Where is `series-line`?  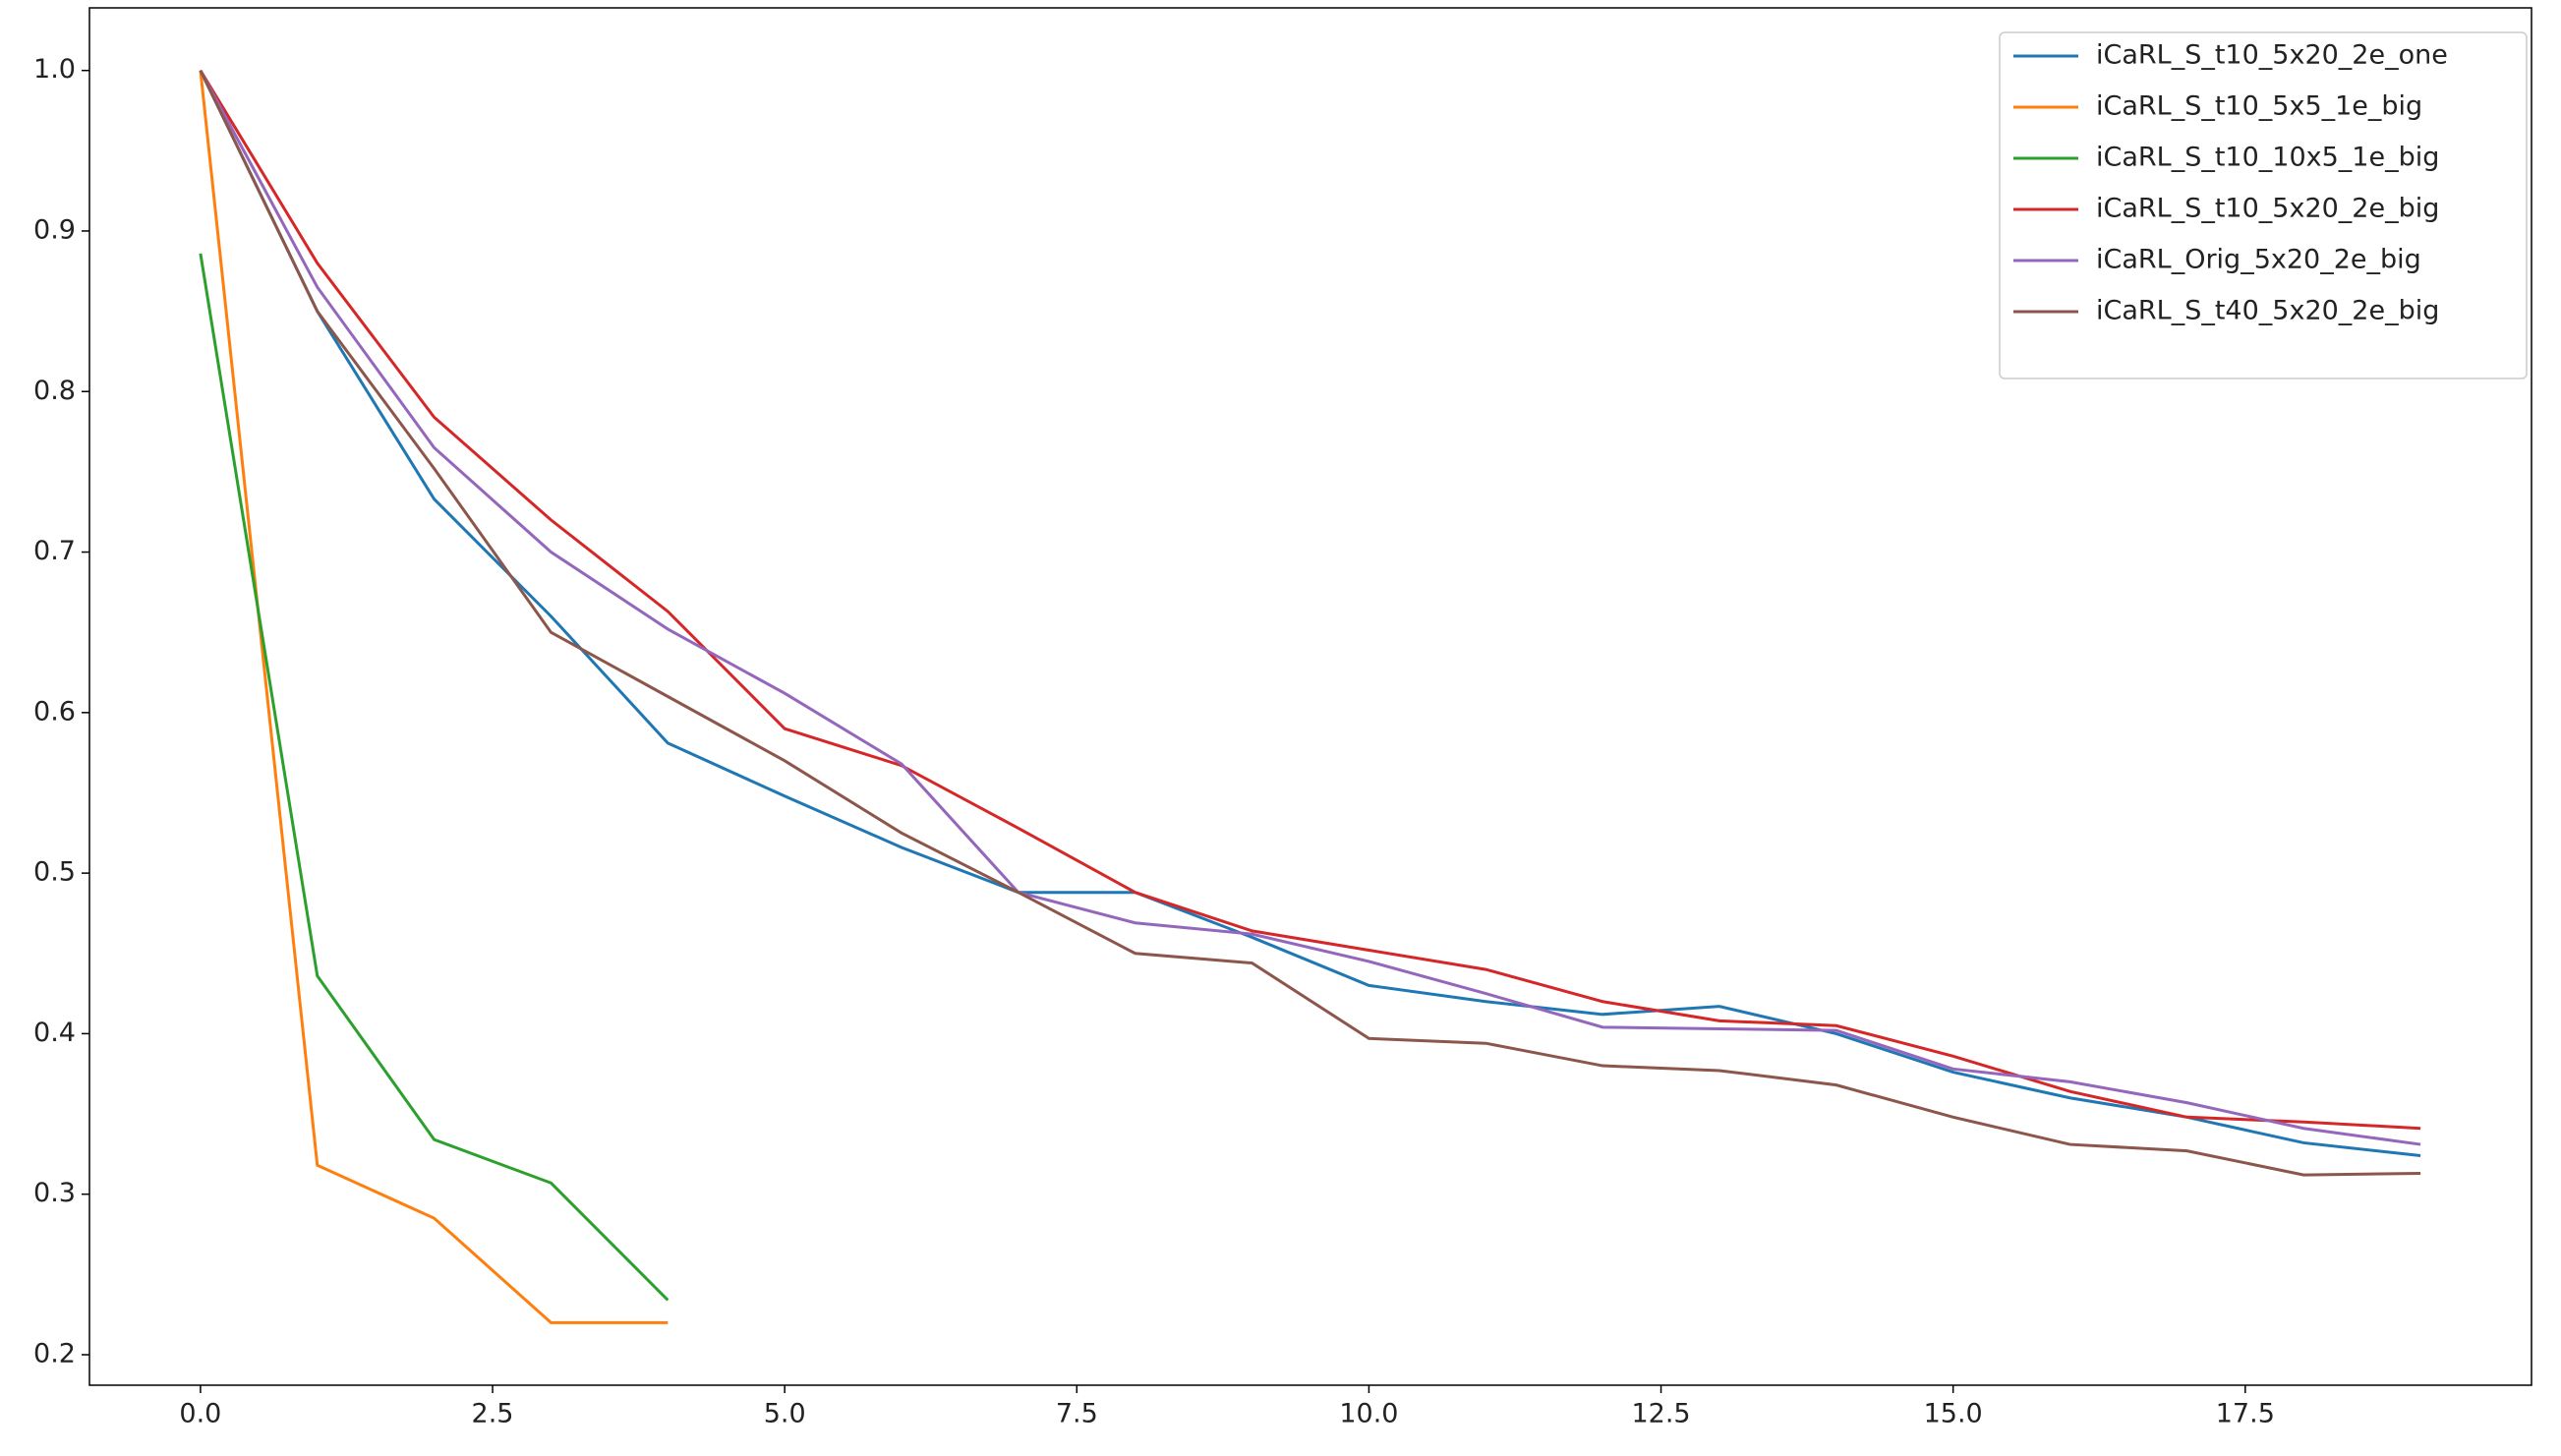
series-line is located at coordinates (434, 777).